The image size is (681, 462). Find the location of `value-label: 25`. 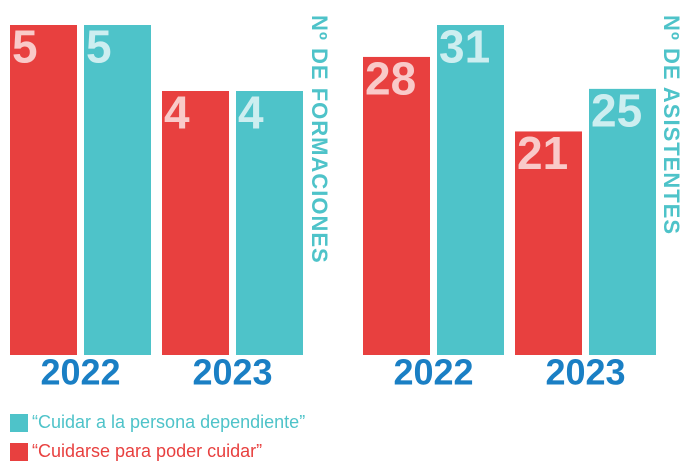

value-label: 25 is located at coordinates (616, 110).